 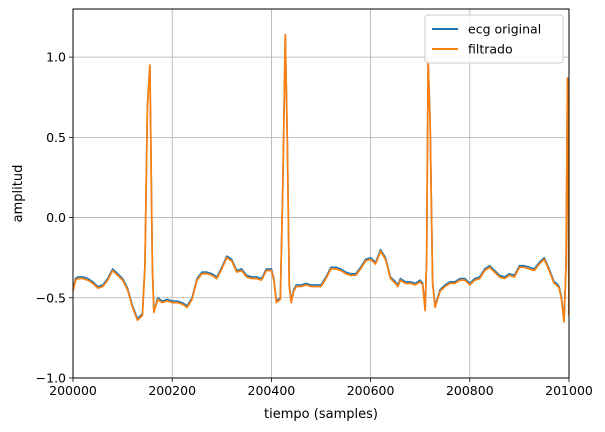 I want to click on y-tick-label: −0.5, so click(x=51, y=297).